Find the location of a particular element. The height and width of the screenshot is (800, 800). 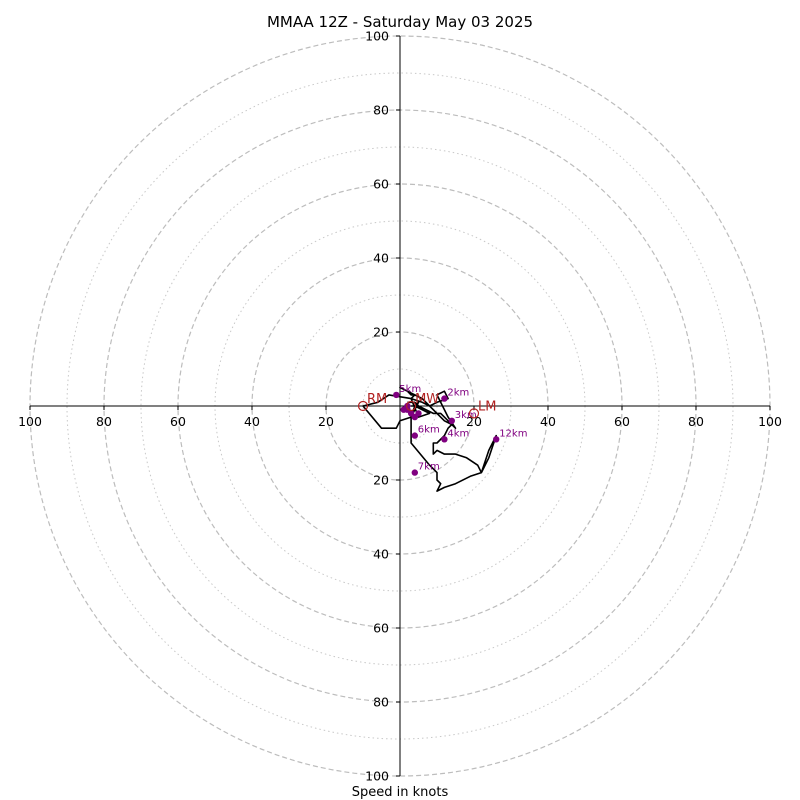

height-marker-label: 5km is located at coordinates (410, 389).